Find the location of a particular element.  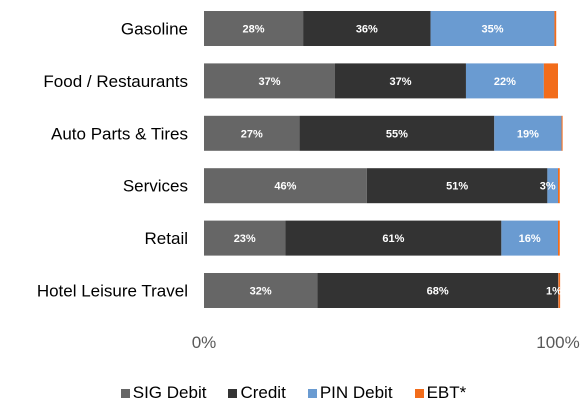

legend-label: EBT* is located at coordinates (447, 393).